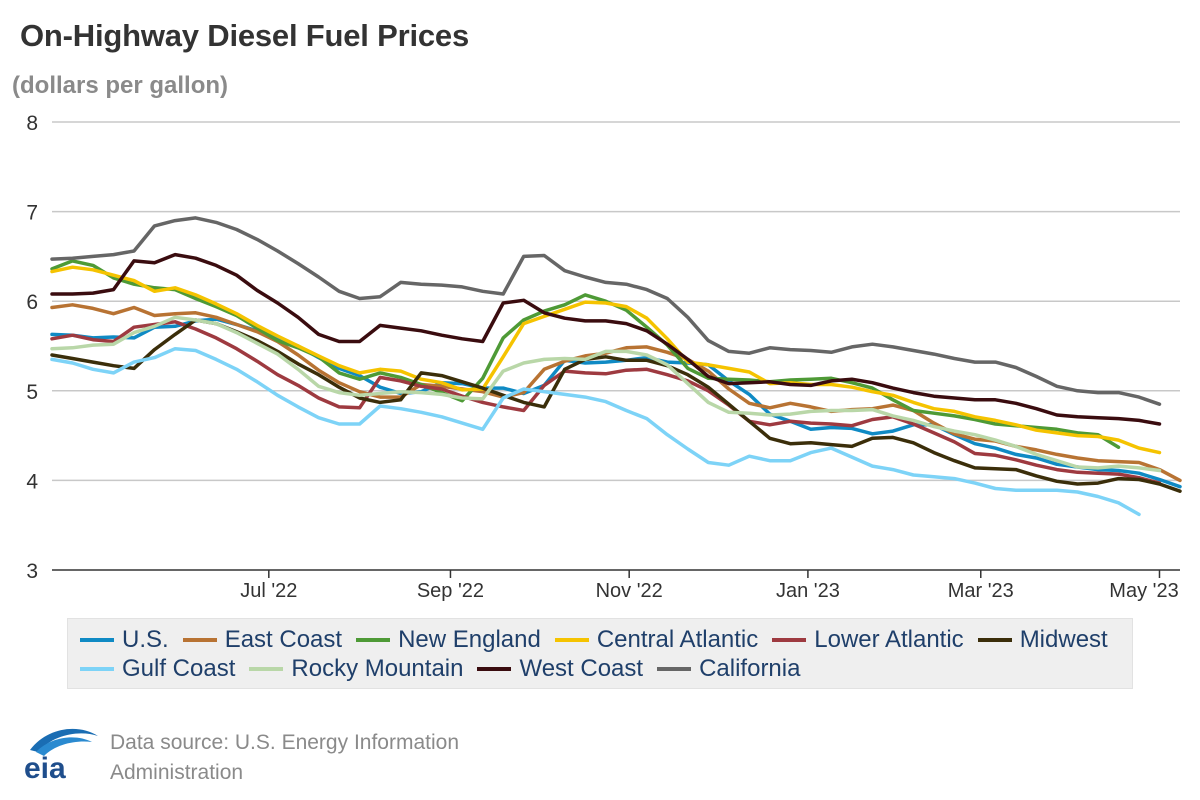  I want to click on legend-item: California, so click(728, 669).